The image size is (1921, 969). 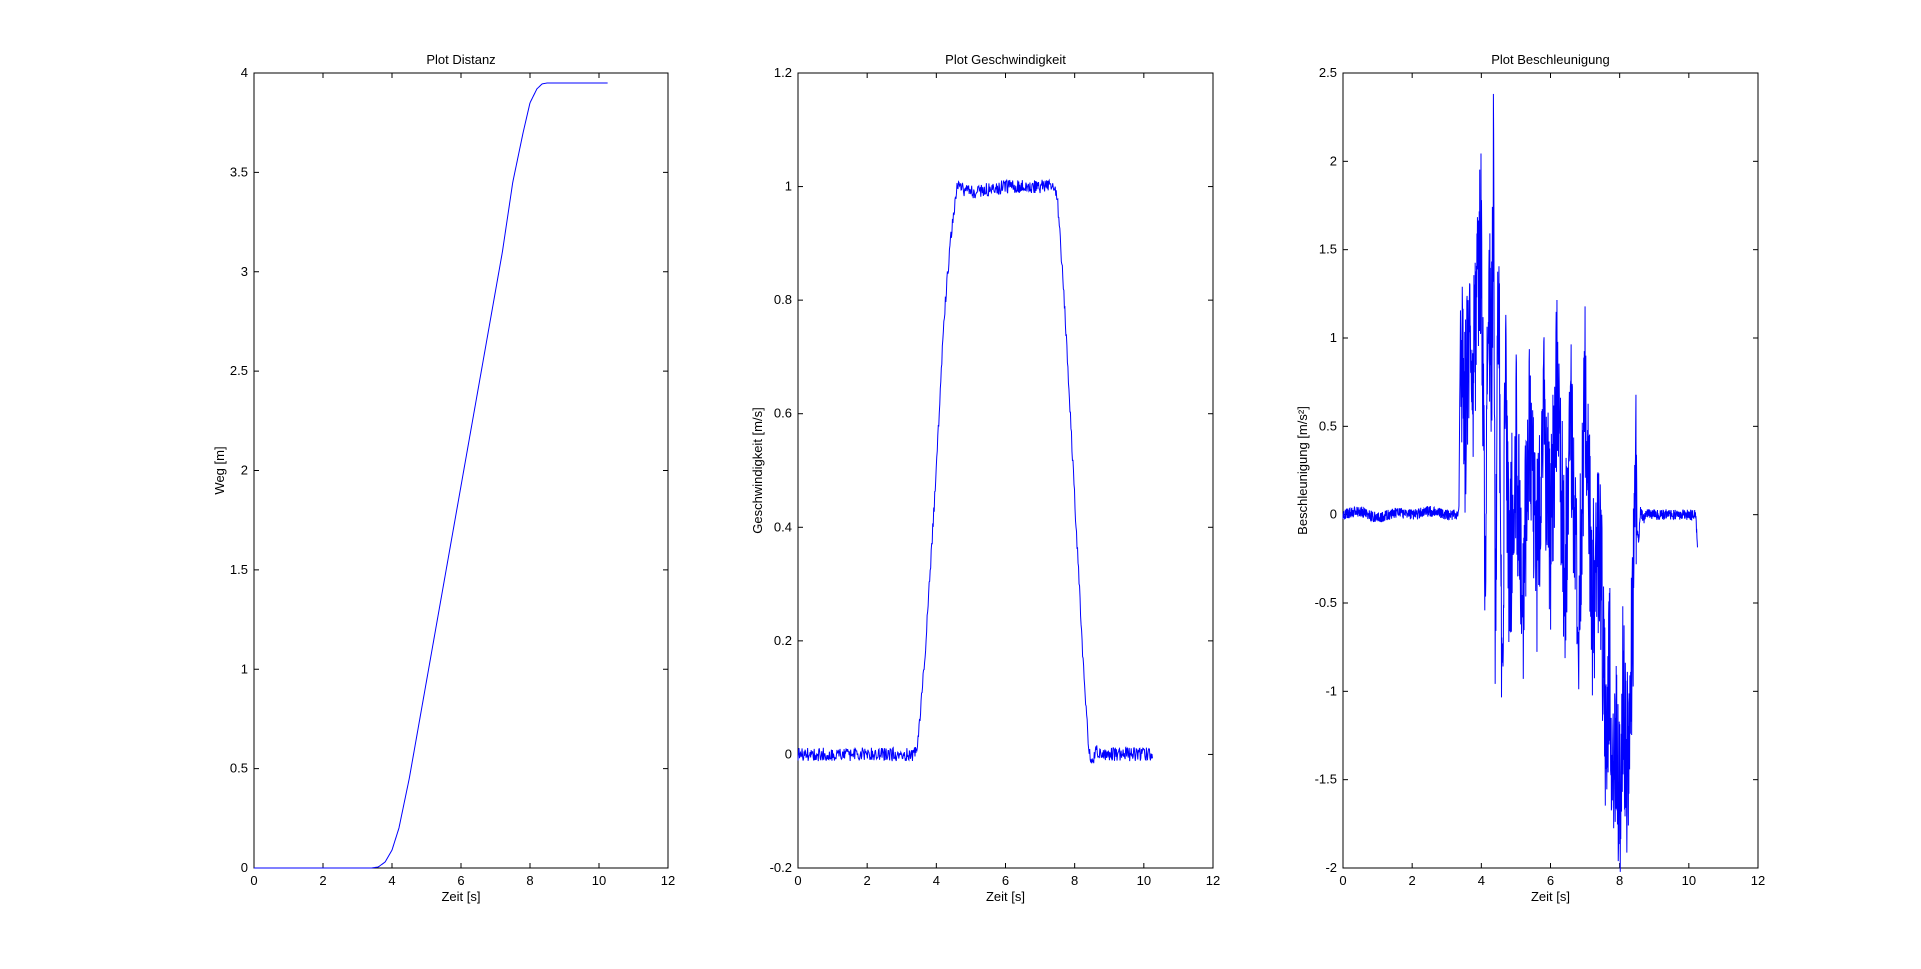 I want to click on y-tick-label: 0.2, so click(x=783, y=640).